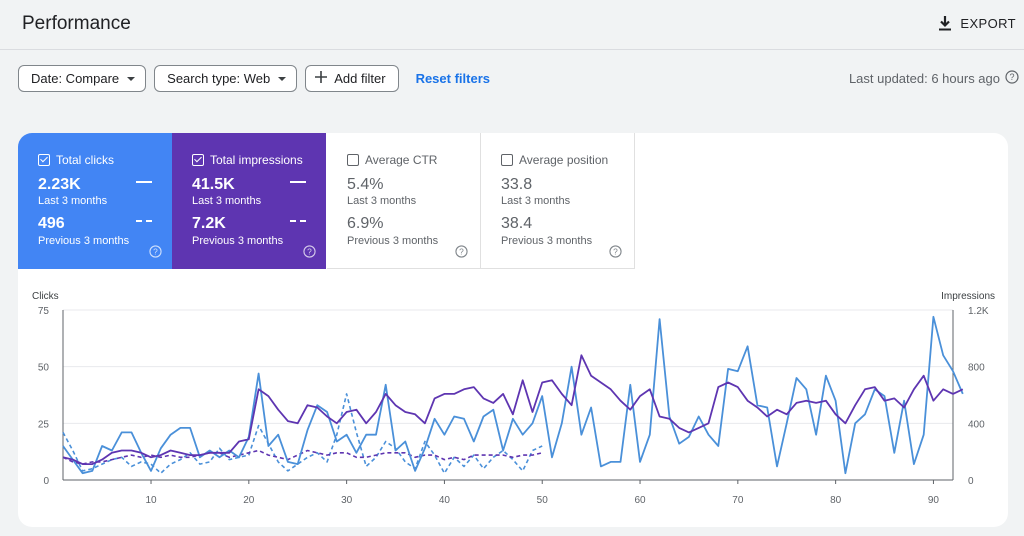 The image size is (1024, 536). I want to click on x-tick-label: 50, so click(543, 500).